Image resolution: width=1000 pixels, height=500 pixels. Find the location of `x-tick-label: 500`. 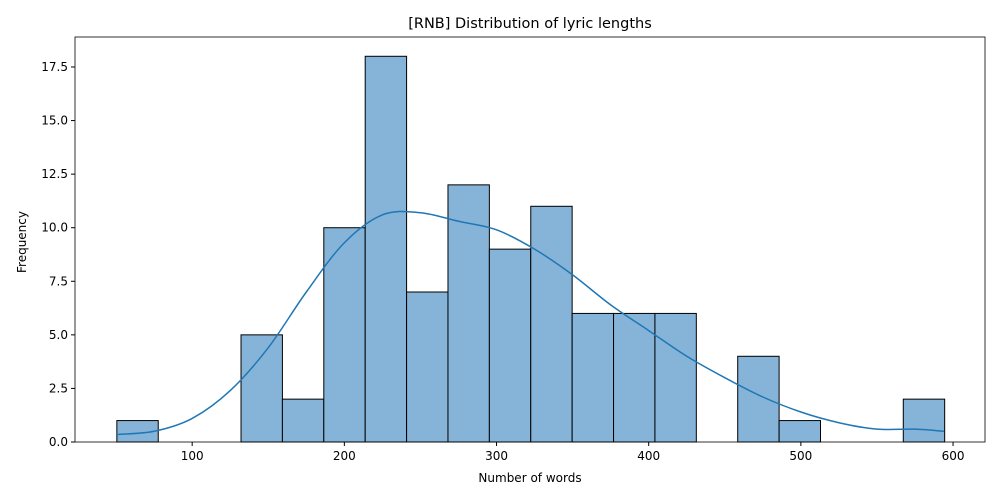

x-tick-label: 500 is located at coordinates (800, 456).